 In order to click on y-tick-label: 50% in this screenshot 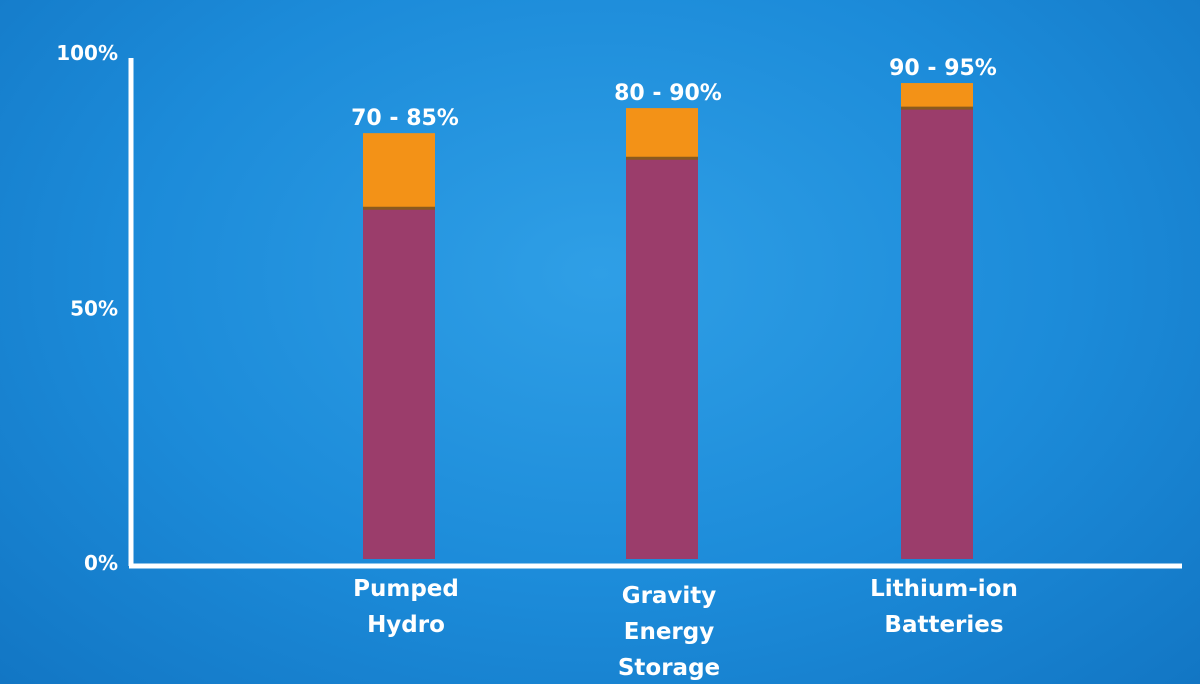, I will do `click(94, 309)`.